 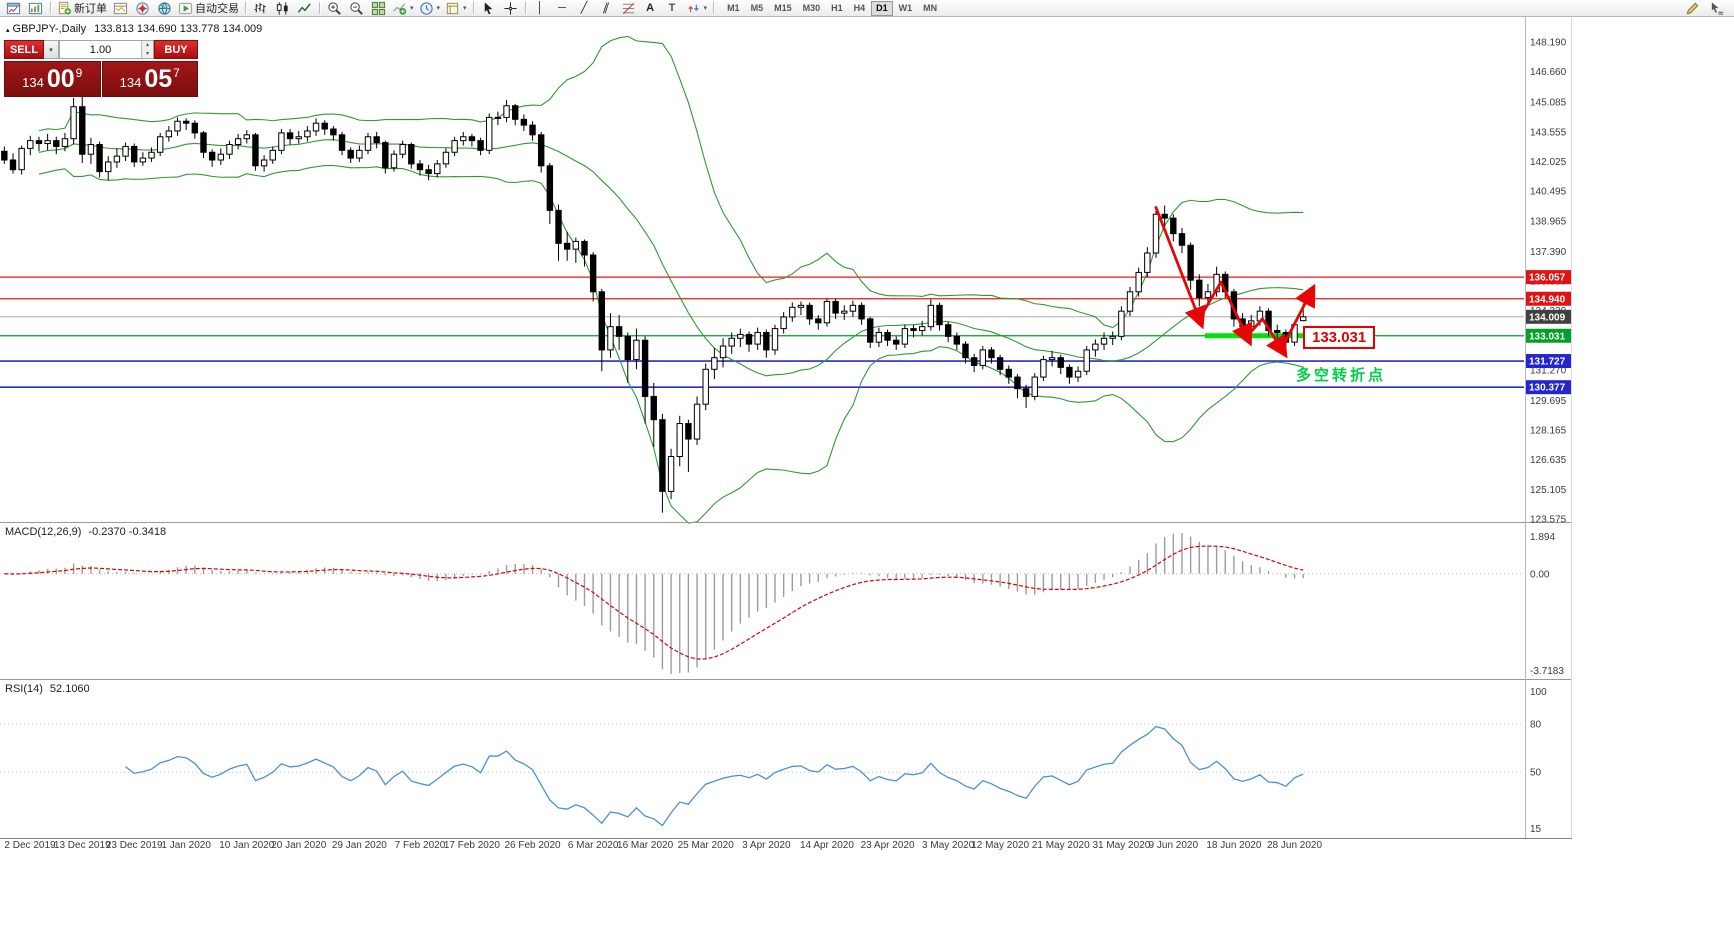 I want to click on volume-input, so click(x=100, y=49).